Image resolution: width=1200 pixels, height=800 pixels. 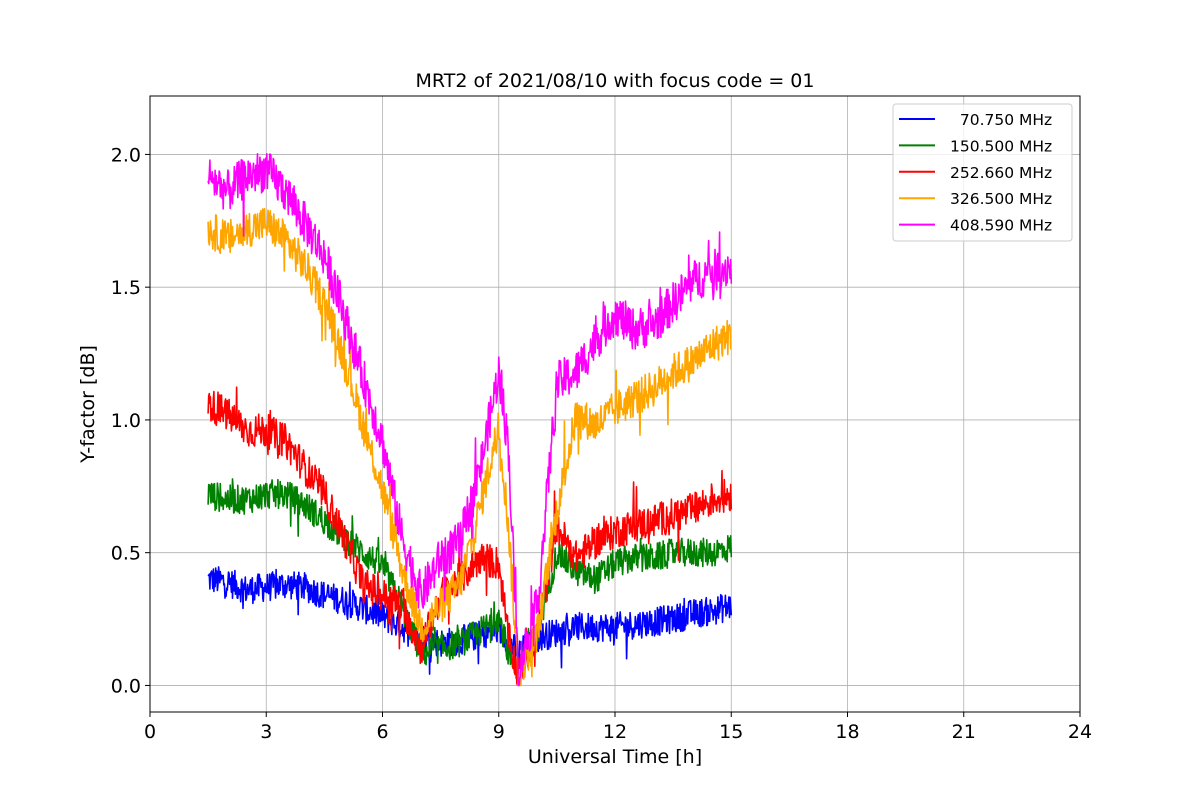 What do you see at coordinates (615, 81) in the screenshot?
I see `chart-title: MRT2 of 2021/08/10 with focus code = 01` at bounding box center [615, 81].